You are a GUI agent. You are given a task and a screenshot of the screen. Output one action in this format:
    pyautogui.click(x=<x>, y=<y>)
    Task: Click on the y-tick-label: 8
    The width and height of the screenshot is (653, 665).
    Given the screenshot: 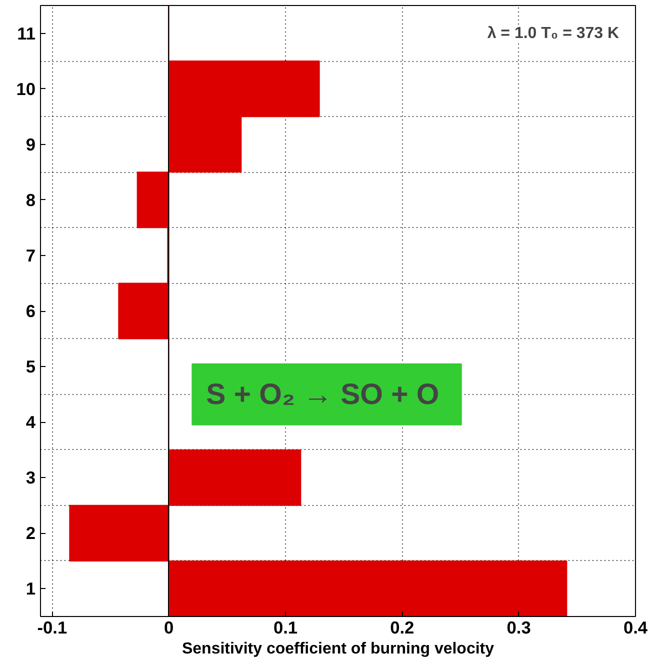 What is the action you would take?
    pyautogui.click(x=31, y=200)
    